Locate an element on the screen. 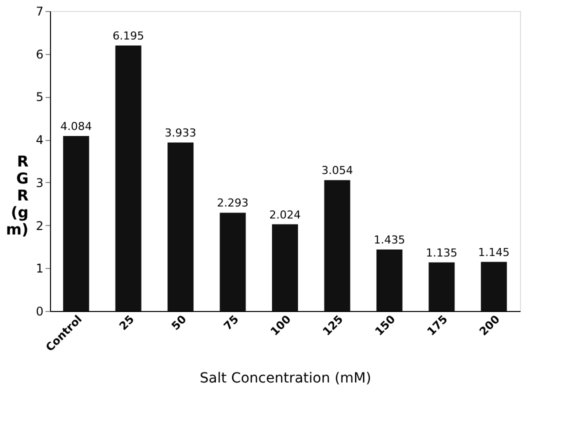 The height and width of the screenshot is (439, 577). data-label: 2.024 is located at coordinates (285, 215).